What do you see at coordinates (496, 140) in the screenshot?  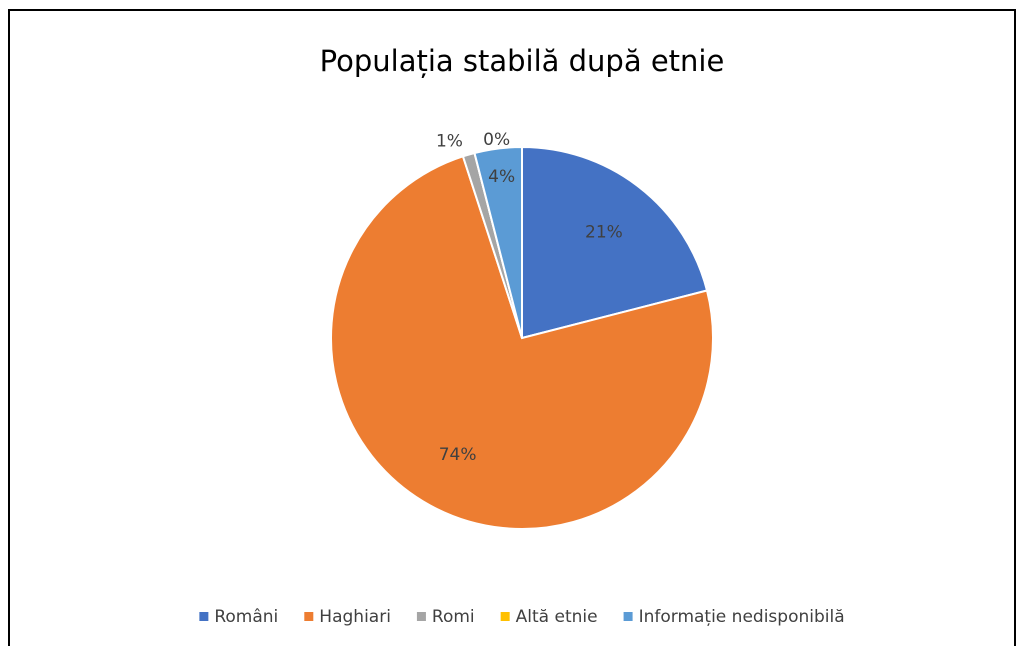 I see `data-label: 0%` at bounding box center [496, 140].